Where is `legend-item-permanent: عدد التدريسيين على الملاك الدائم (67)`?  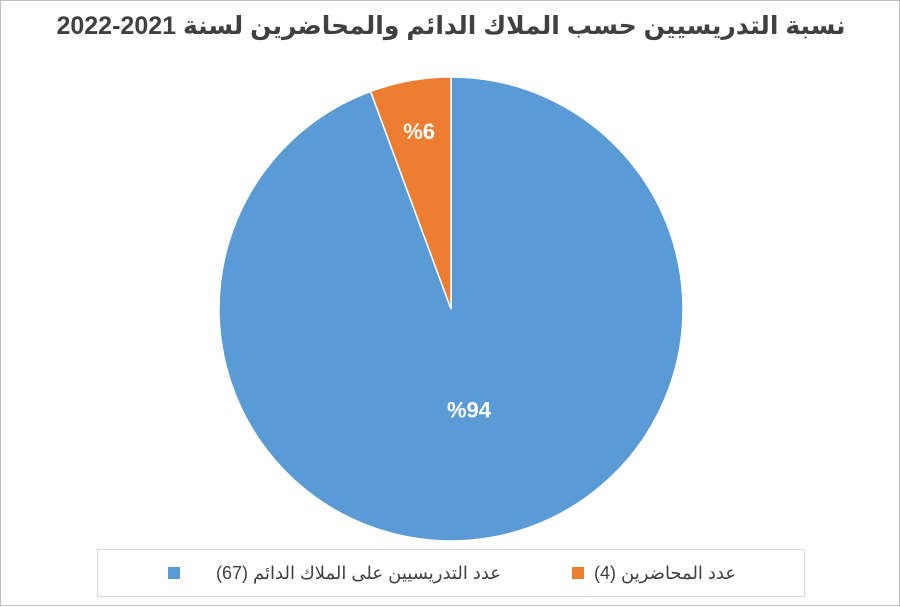
legend-item-permanent: عدد التدريسيين على الملاك الدائم (67) is located at coordinates (334, 573).